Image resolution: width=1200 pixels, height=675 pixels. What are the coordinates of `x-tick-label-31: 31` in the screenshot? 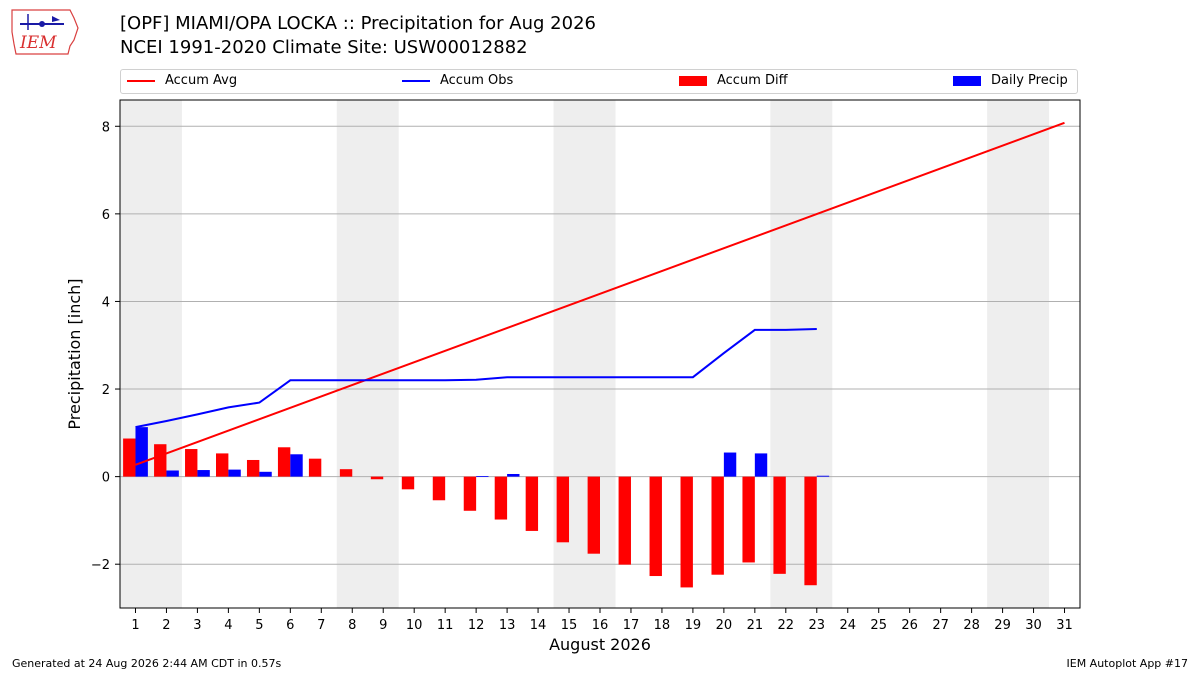 It's located at (1064, 625).